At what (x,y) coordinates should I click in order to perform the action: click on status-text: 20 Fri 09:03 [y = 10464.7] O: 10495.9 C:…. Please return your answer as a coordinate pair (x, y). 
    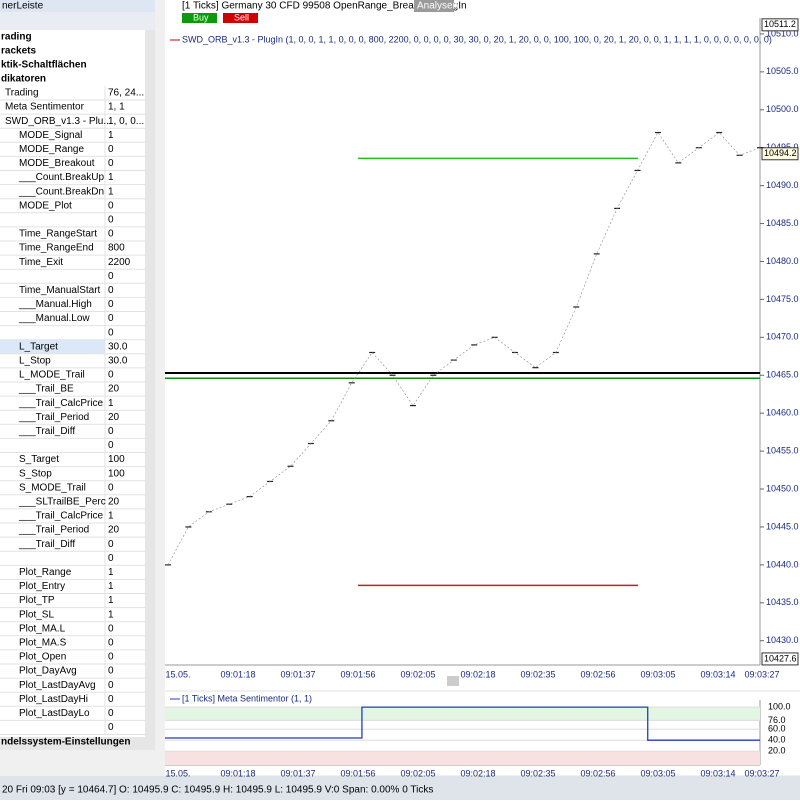
    Looking at the image, I should click on (217, 790).